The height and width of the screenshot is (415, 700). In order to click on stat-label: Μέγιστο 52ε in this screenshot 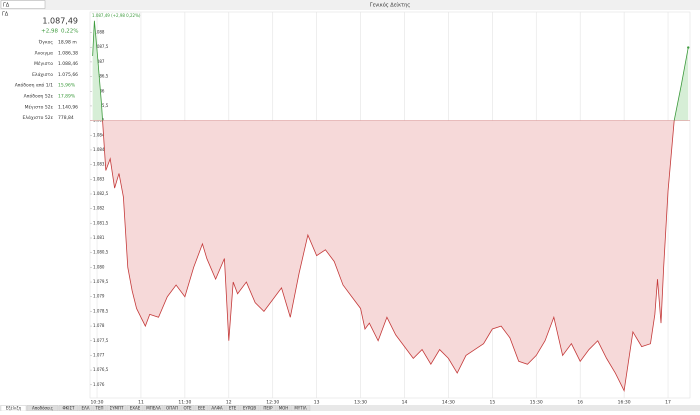, I will do `click(39, 106)`.